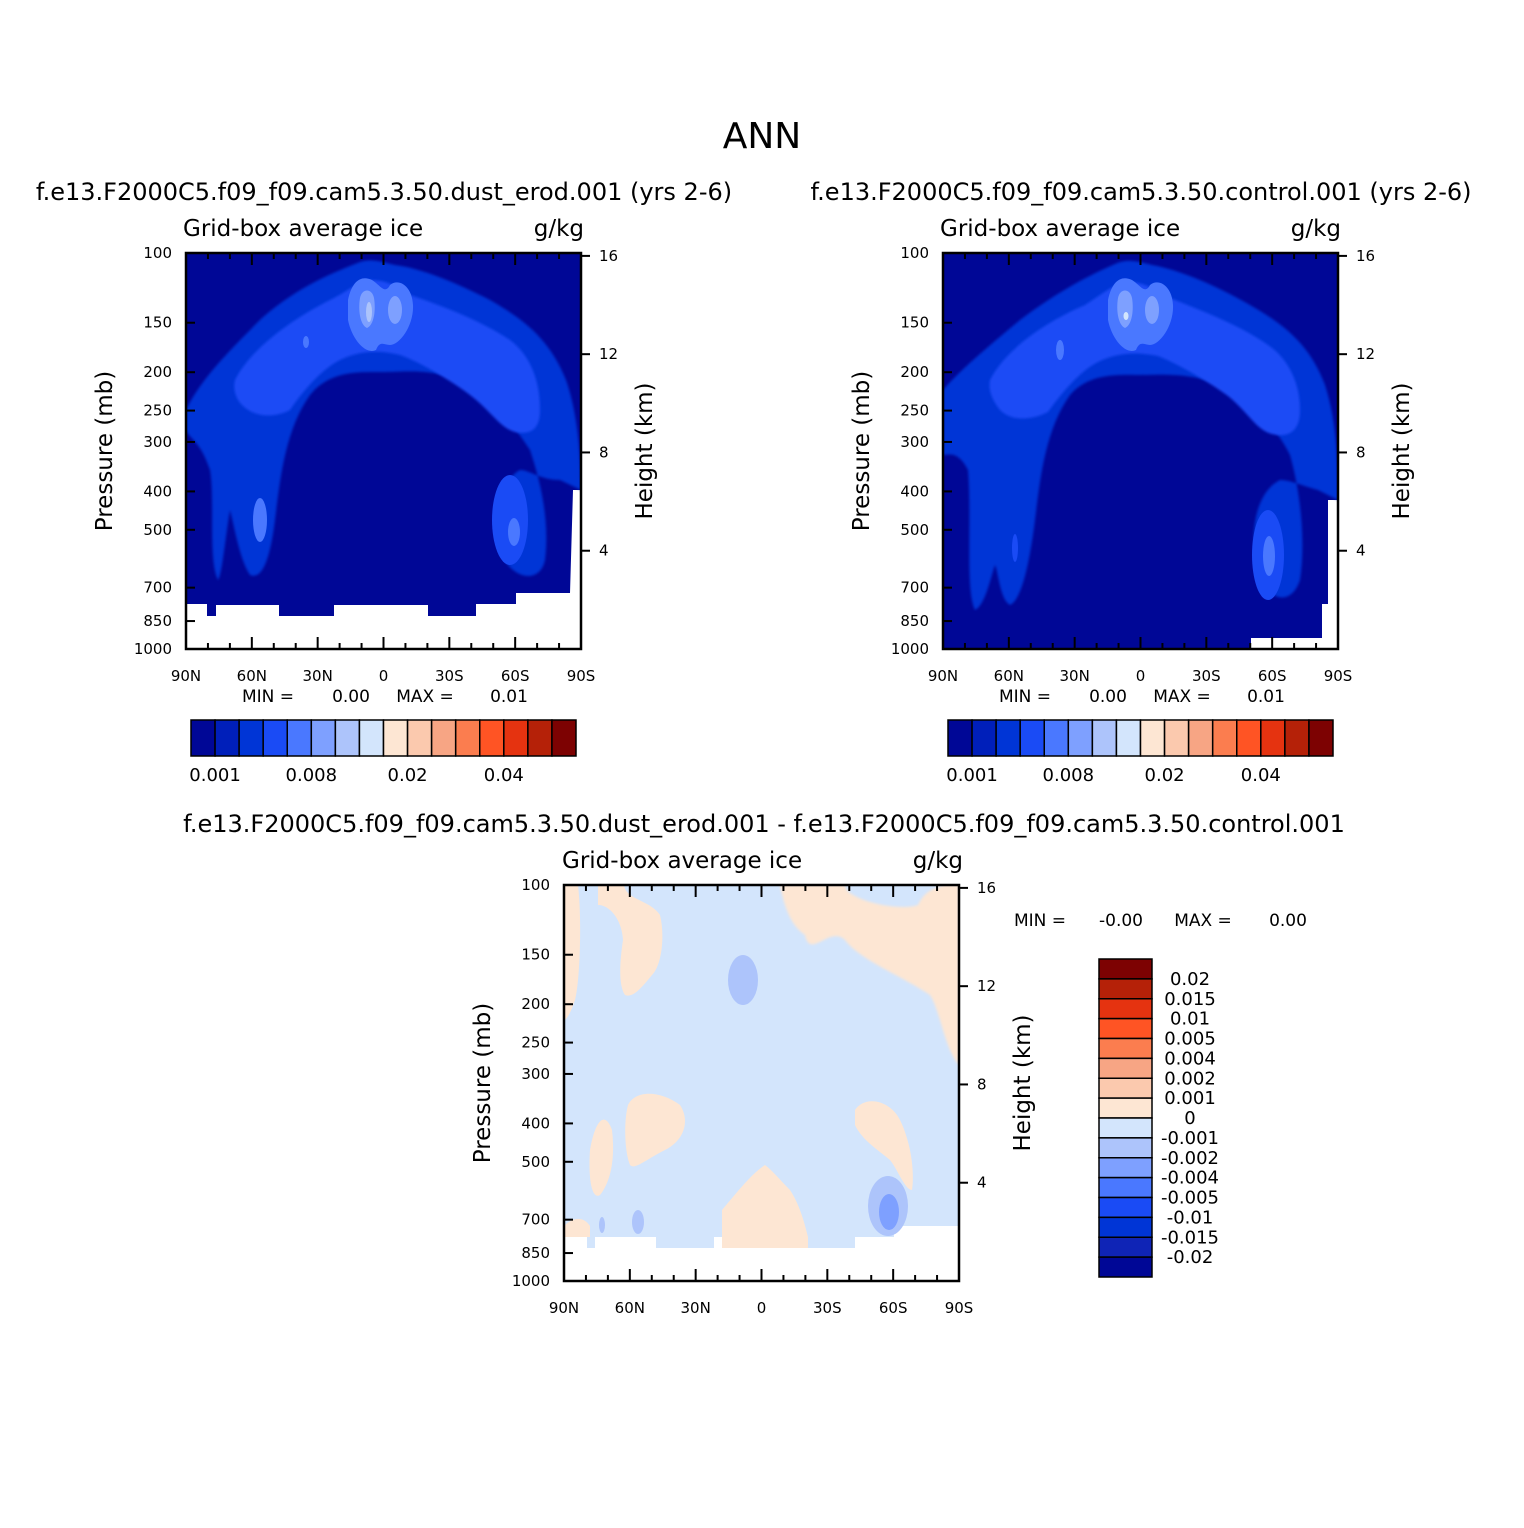 The width and height of the screenshot is (1524, 1528). Describe the element at coordinates (1190, 1138) in the screenshot. I see `panel-c-cbar-label-8: -0.001` at that location.